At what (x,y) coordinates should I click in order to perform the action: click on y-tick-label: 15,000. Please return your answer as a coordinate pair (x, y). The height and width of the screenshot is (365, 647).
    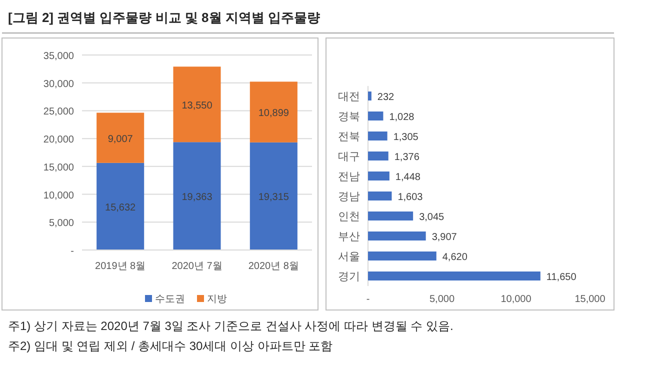
    Looking at the image, I should click on (58, 168).